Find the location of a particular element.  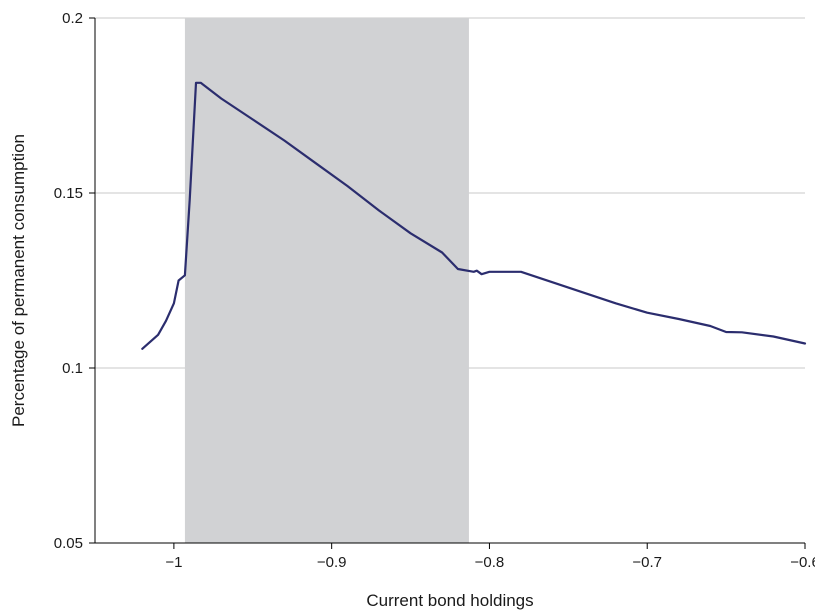

x-tick-label-2: −0.8 is located at coordinates (490, 562).